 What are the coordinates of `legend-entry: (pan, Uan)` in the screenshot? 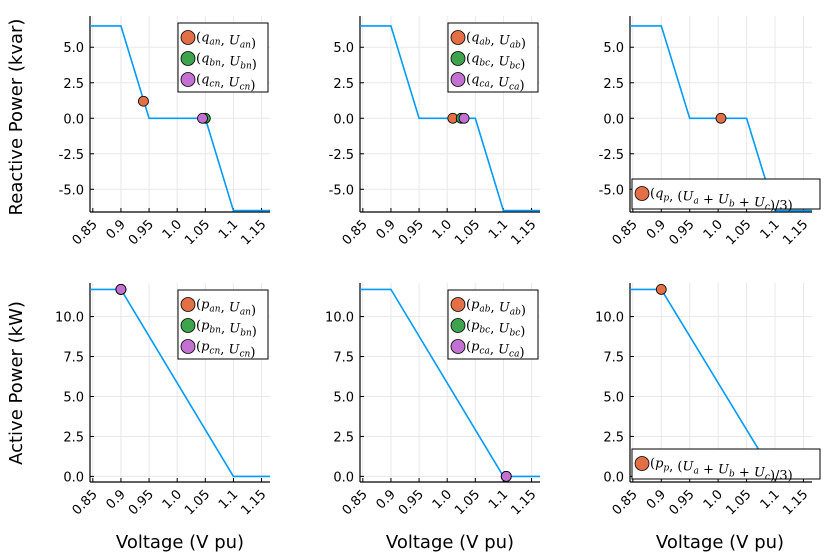 It's located at (226, 308).